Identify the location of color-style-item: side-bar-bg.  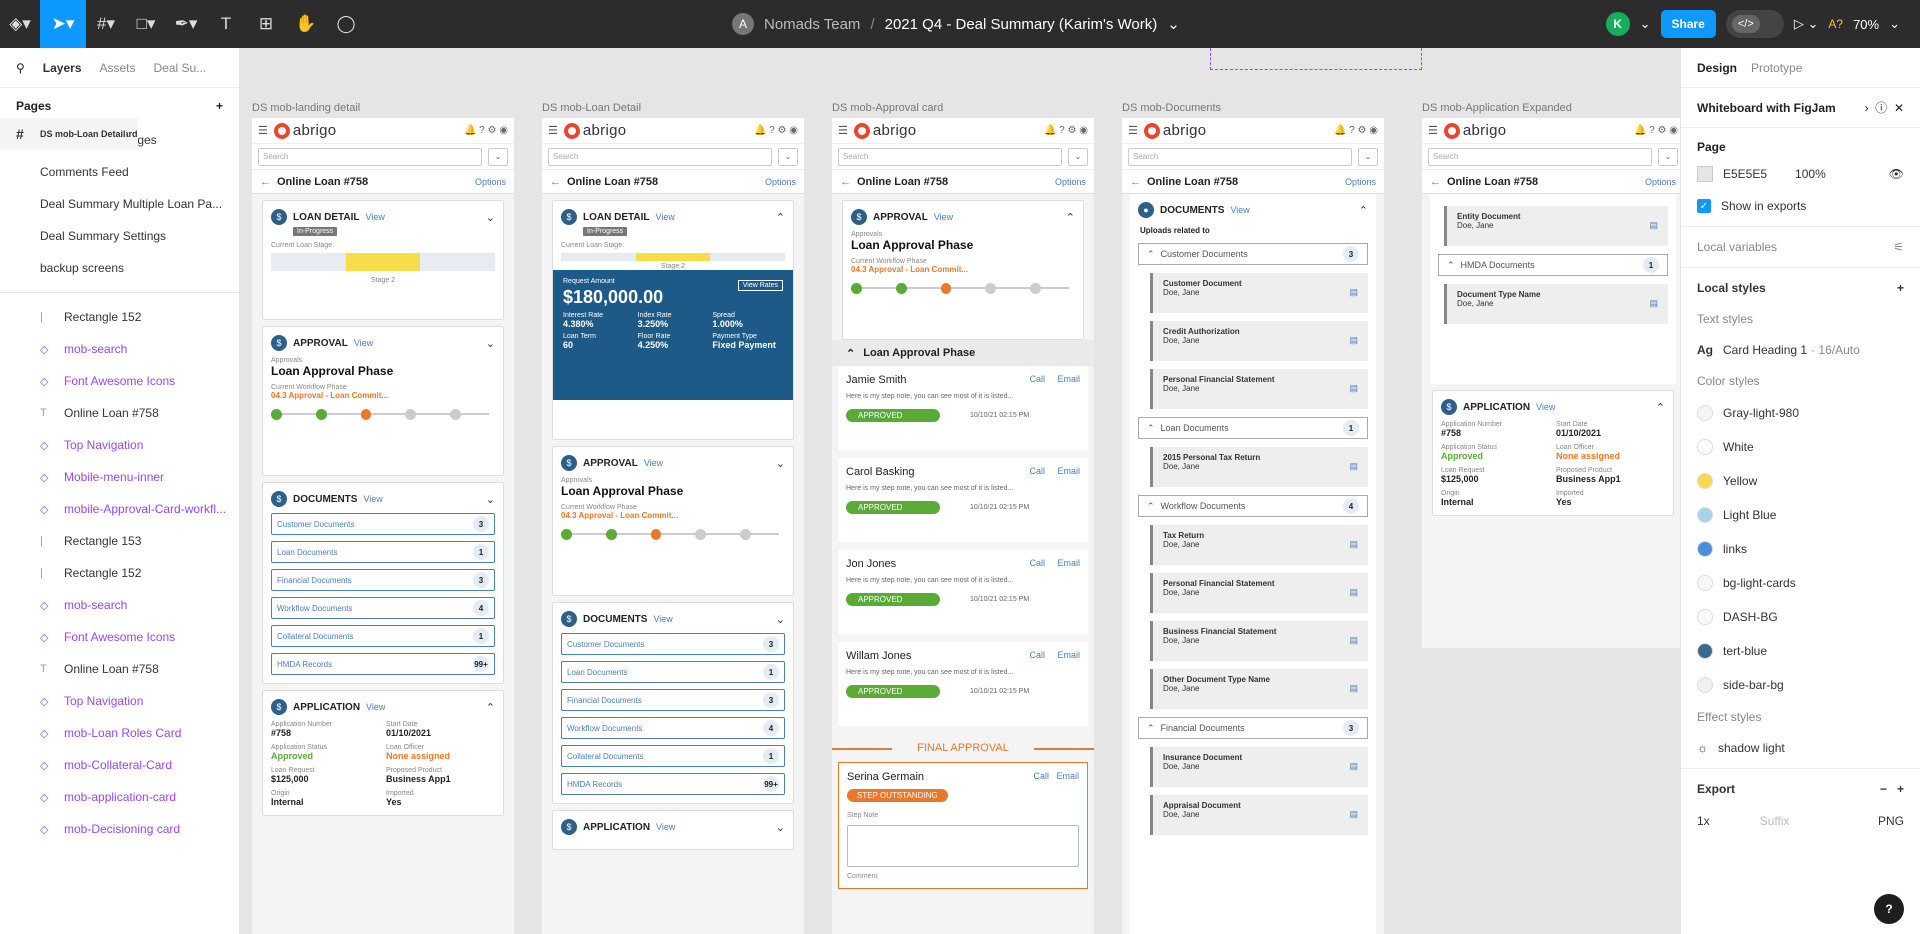
(1800, 685).